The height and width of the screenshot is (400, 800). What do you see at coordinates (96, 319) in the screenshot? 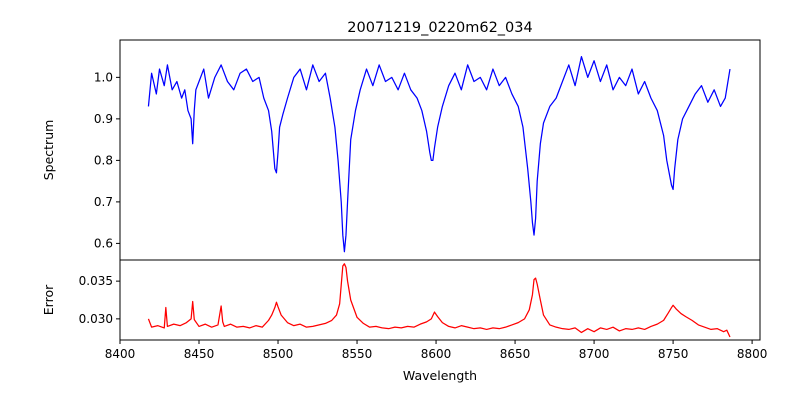
I see `error-y-tick-label: 0.030` at bounding box center [96, 319].